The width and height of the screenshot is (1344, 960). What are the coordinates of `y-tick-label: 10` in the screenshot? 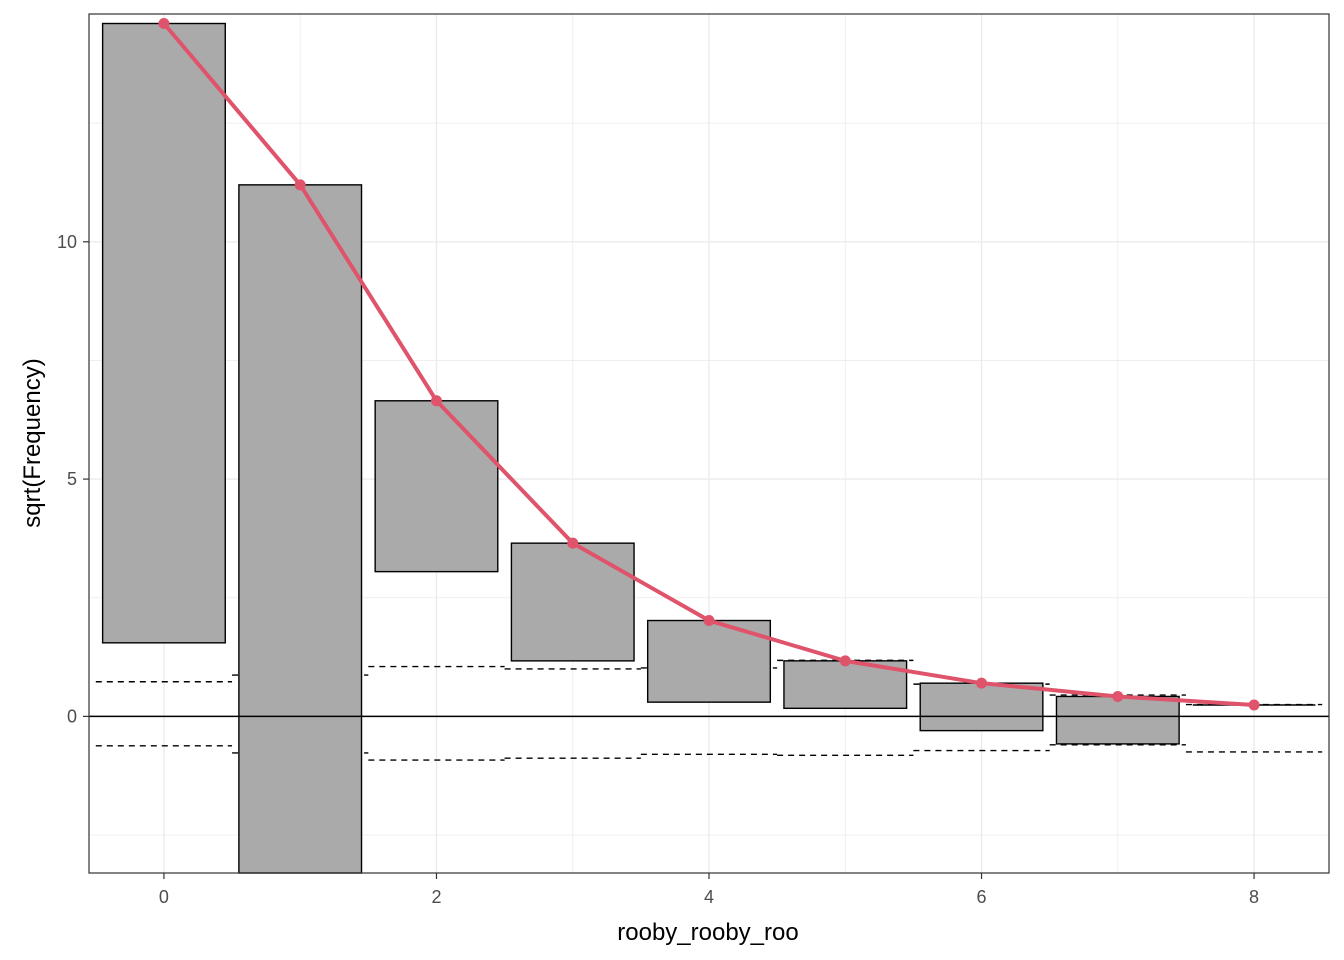 It's located at (67, 242).